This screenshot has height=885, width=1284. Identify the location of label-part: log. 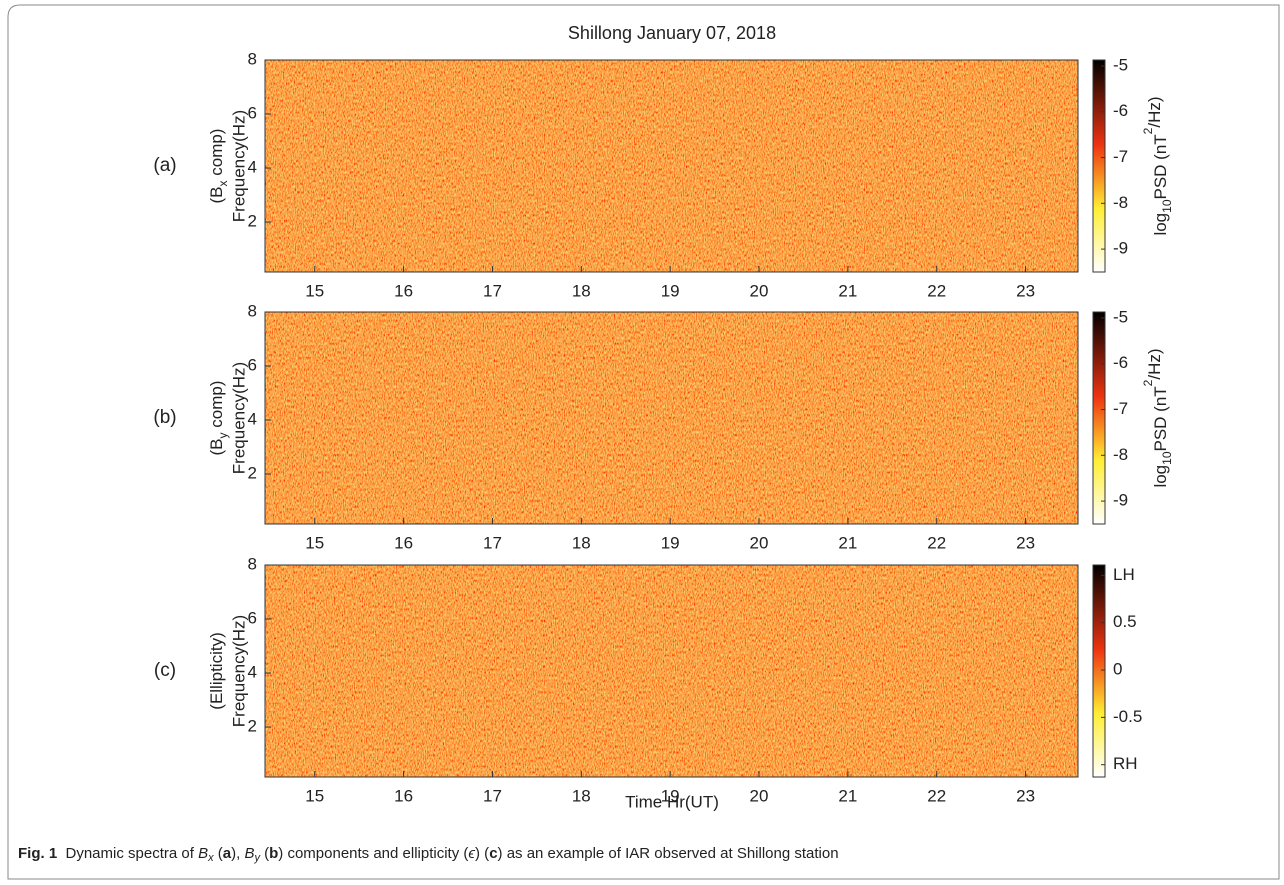
(1160, 476).